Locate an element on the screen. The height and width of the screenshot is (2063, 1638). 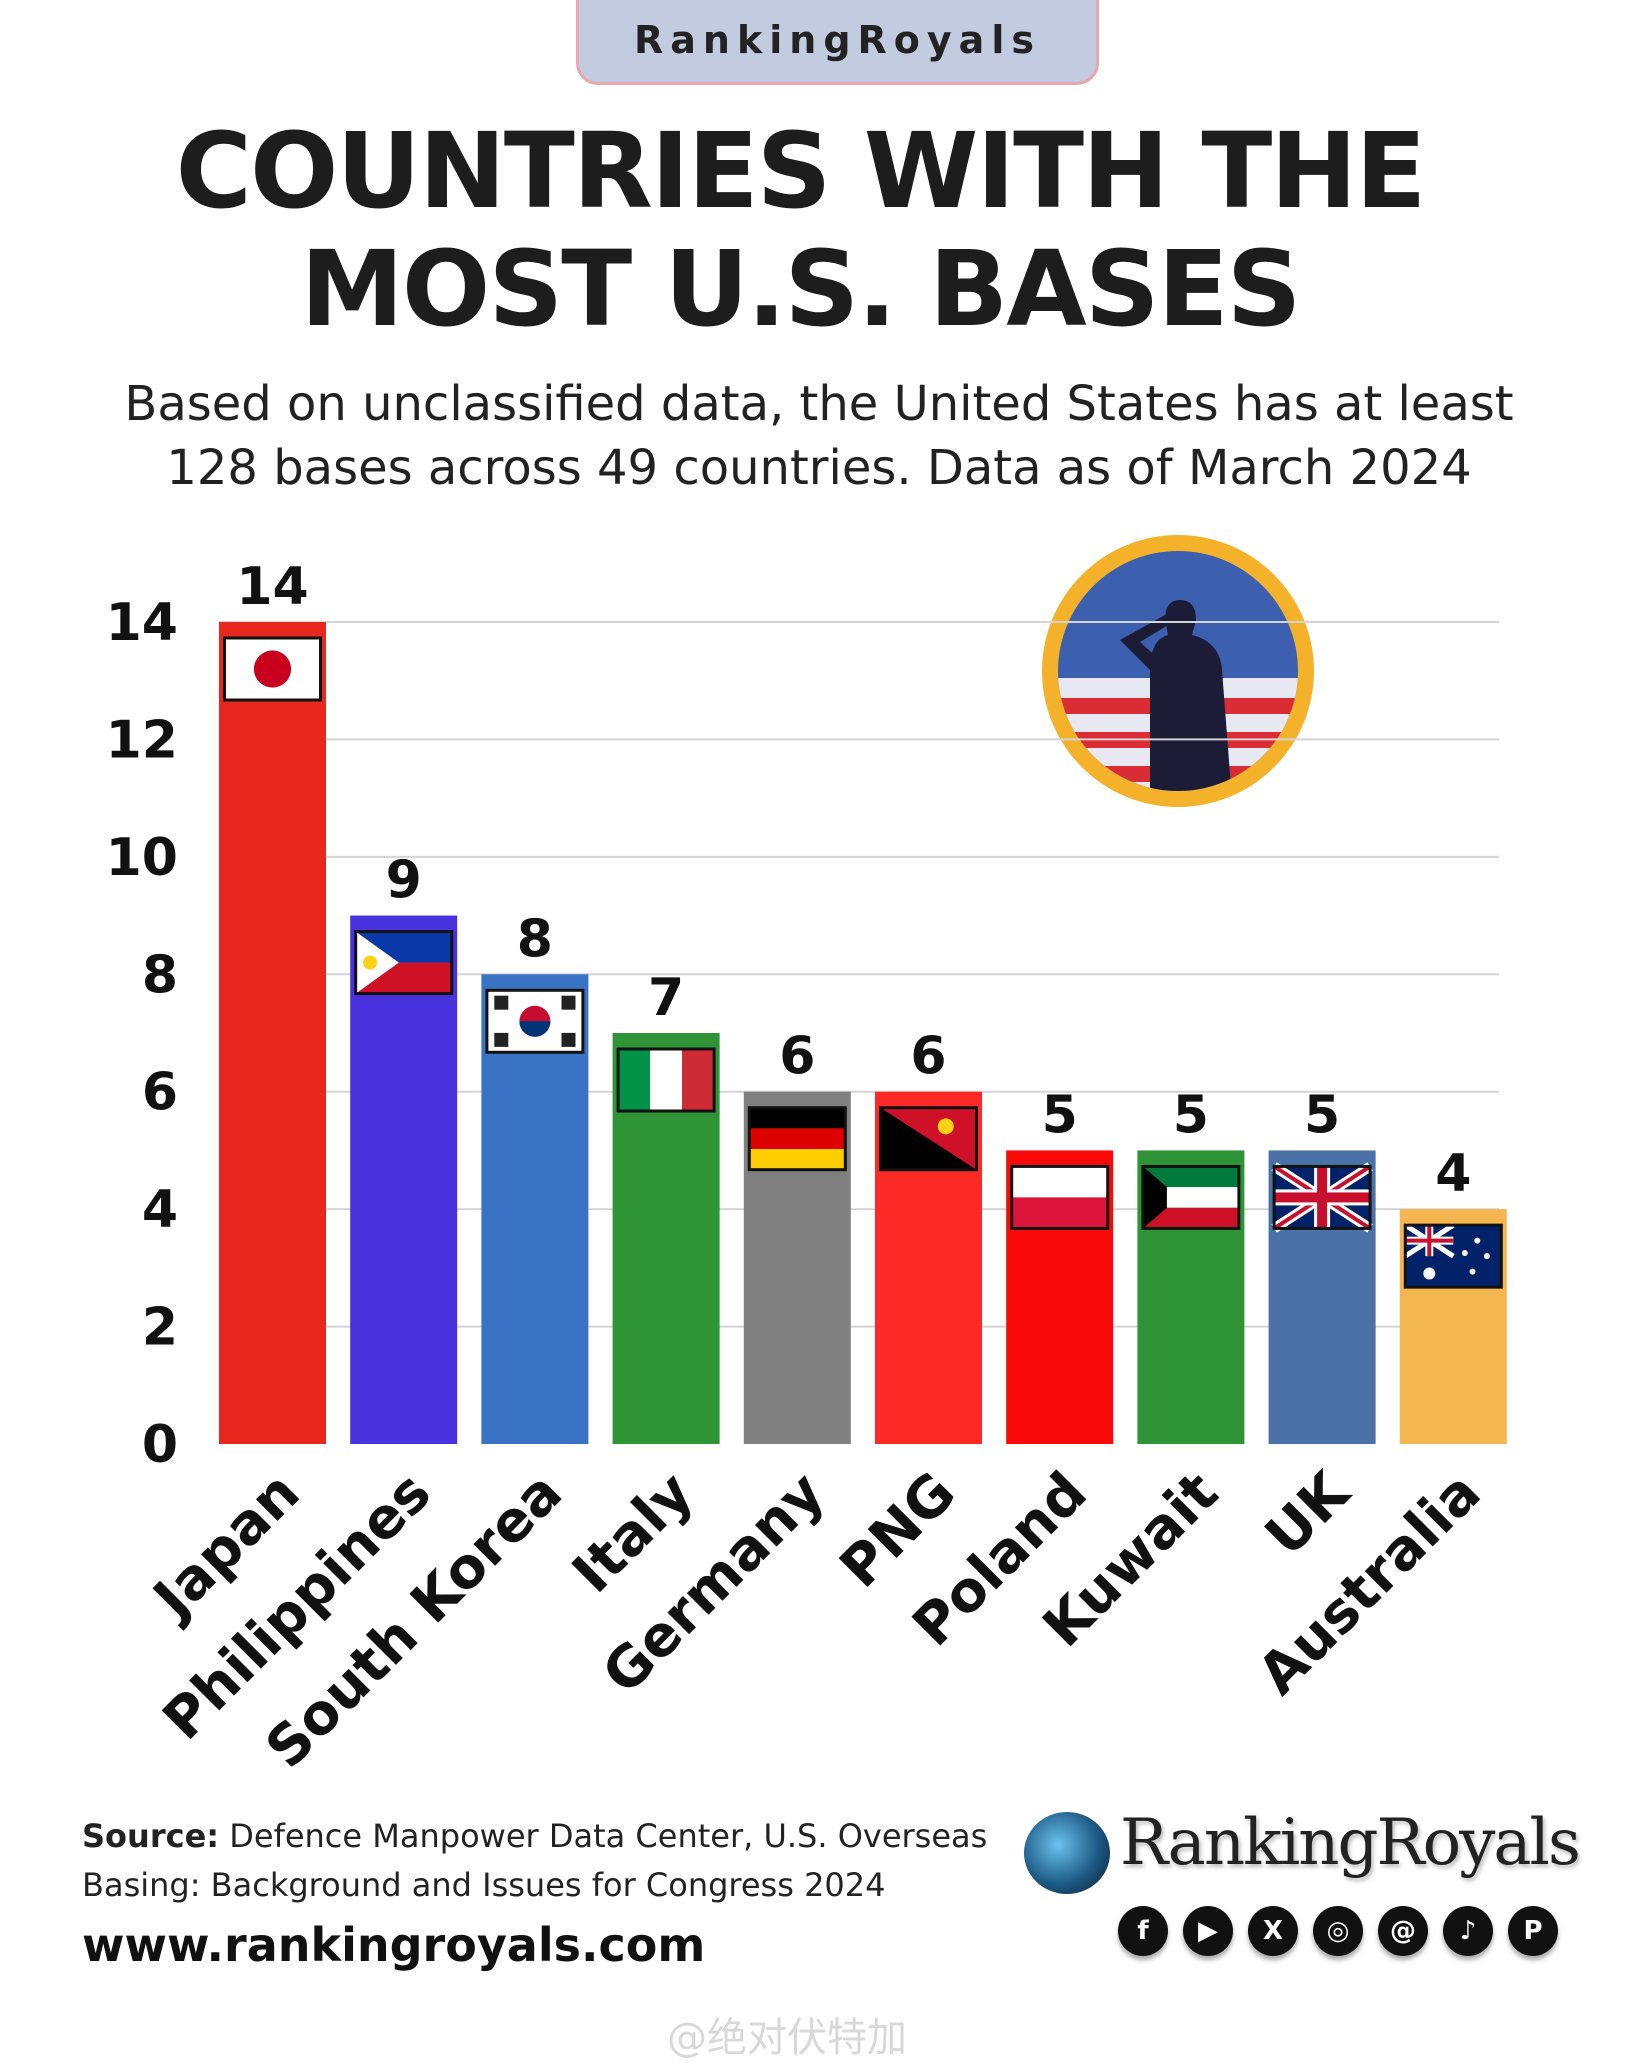
y-tick-label: 6 is located at coordinates (160, 1093).